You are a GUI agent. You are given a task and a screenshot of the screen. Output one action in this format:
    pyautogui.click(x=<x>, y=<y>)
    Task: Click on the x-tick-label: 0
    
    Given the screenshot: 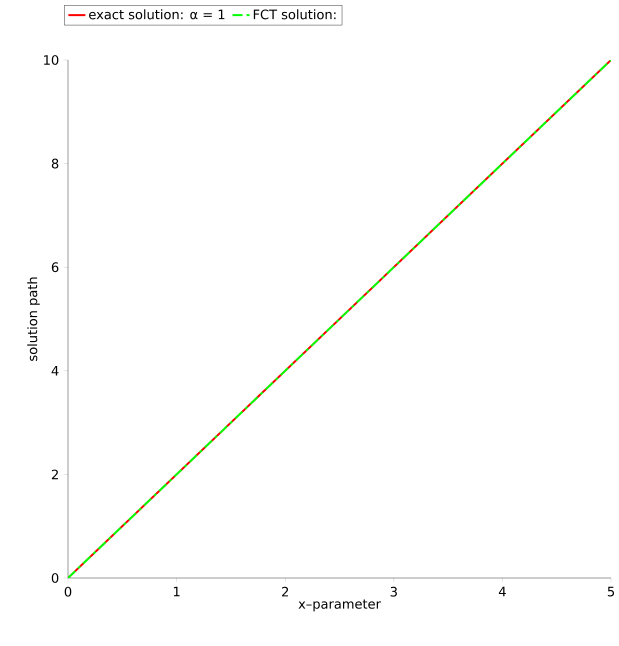 What is the action you would take?
    pyautogui.click(x=68, y=591)
    